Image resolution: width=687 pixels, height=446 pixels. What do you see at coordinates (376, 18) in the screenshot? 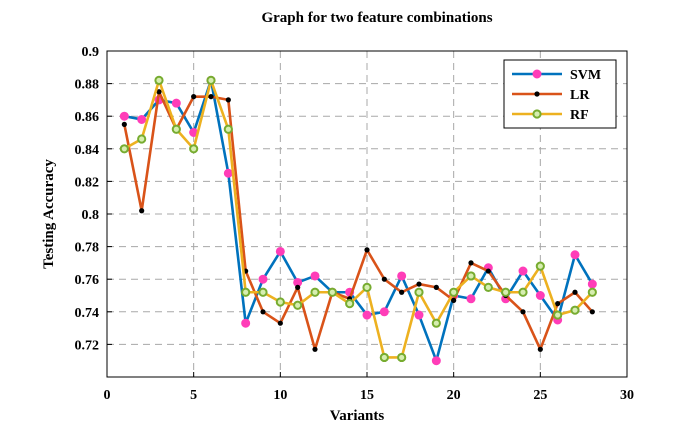
I see `chart-title: Graph for two feature combinations` at bounding box center [376, 18].